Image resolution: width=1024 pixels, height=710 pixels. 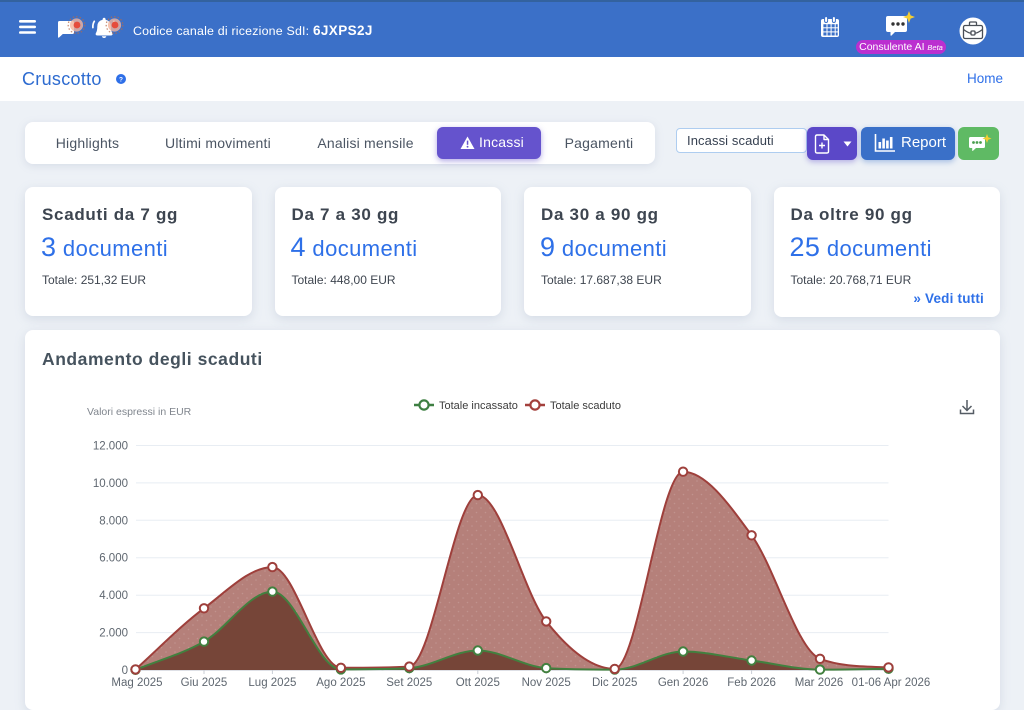 I want to click on svg-text: Ott 2025, so click(x=478, y=683).